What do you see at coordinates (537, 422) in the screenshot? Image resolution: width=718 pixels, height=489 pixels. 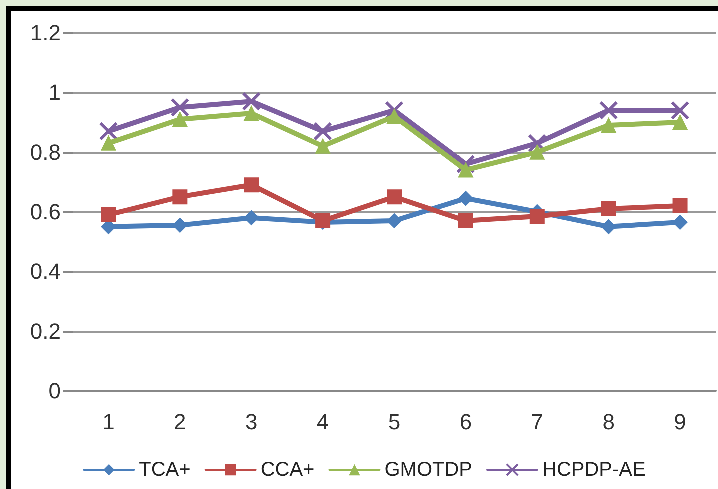 I see `x-tick-label: 7` at bounding box center [537, 422].